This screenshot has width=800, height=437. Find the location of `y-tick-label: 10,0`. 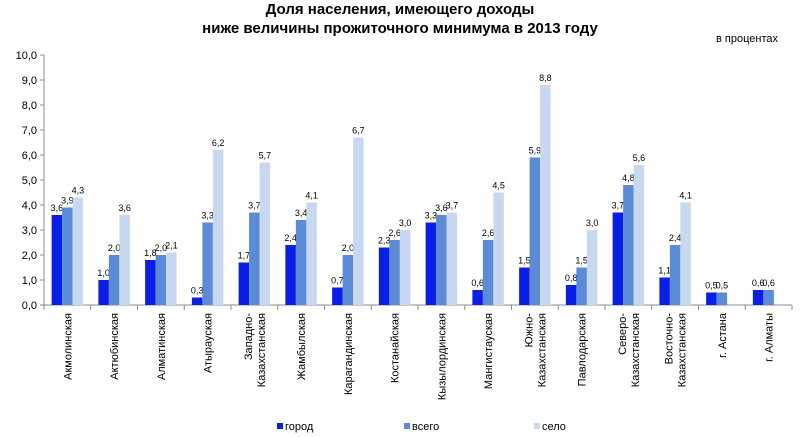

y-tick-label: 10,0 is located at coordinates (26, 56).